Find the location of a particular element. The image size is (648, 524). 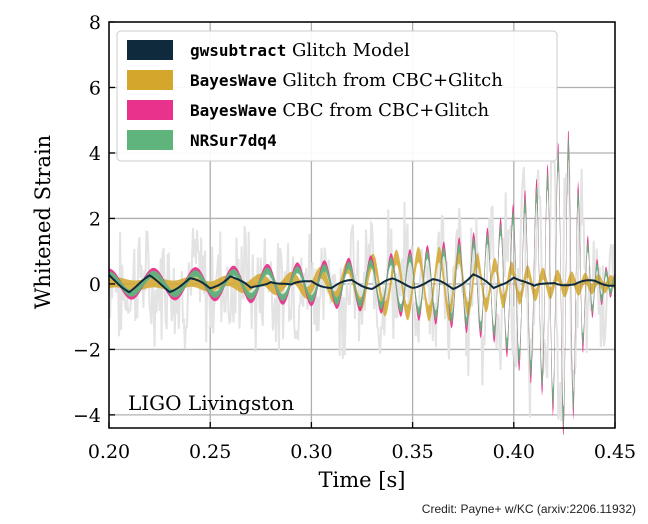

y-tick-label: 2 is located at coordinates (95, 219).